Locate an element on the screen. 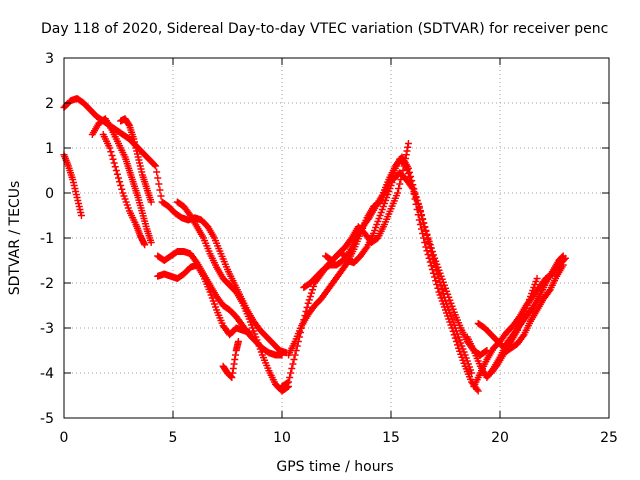 The image size is (640, 480). y-tick-label: -1 is located at coordinates (47, 239).